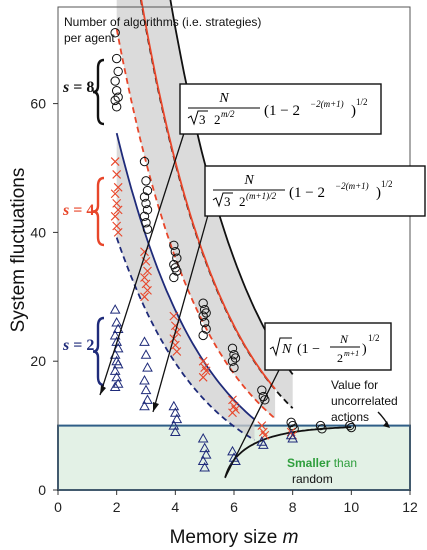  Describe the element at coordinates (180, 313) in the screenshot. I see `pointer-f2` at that location.